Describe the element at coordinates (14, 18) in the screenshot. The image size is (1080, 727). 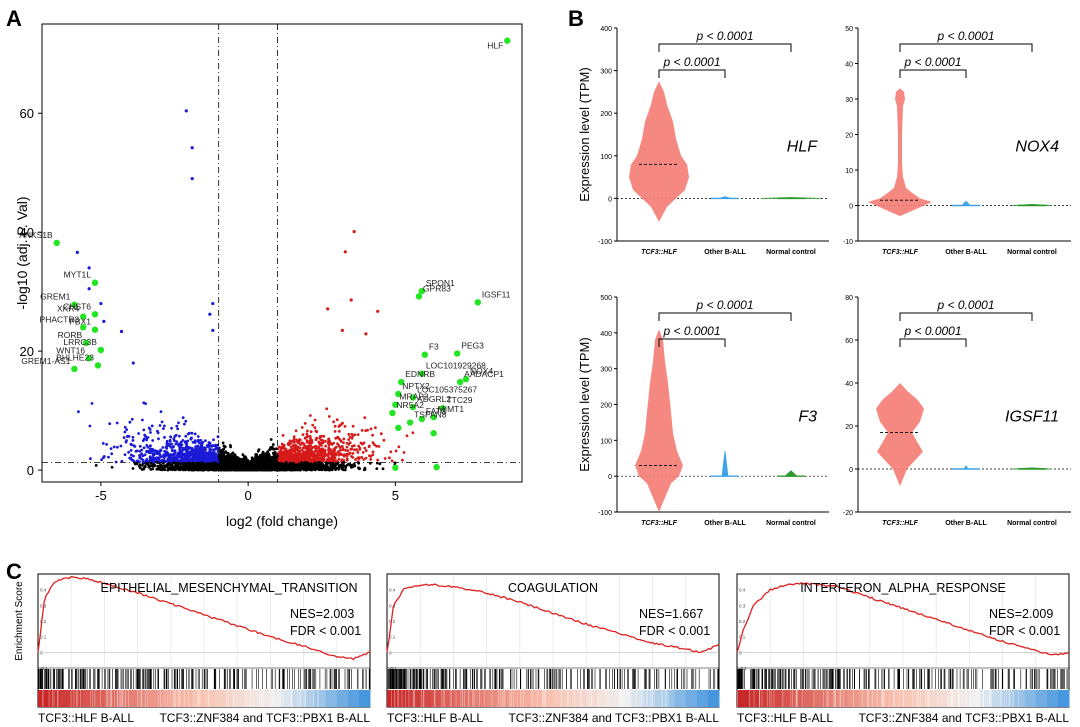
I see `panel-label-a: A` at that location.